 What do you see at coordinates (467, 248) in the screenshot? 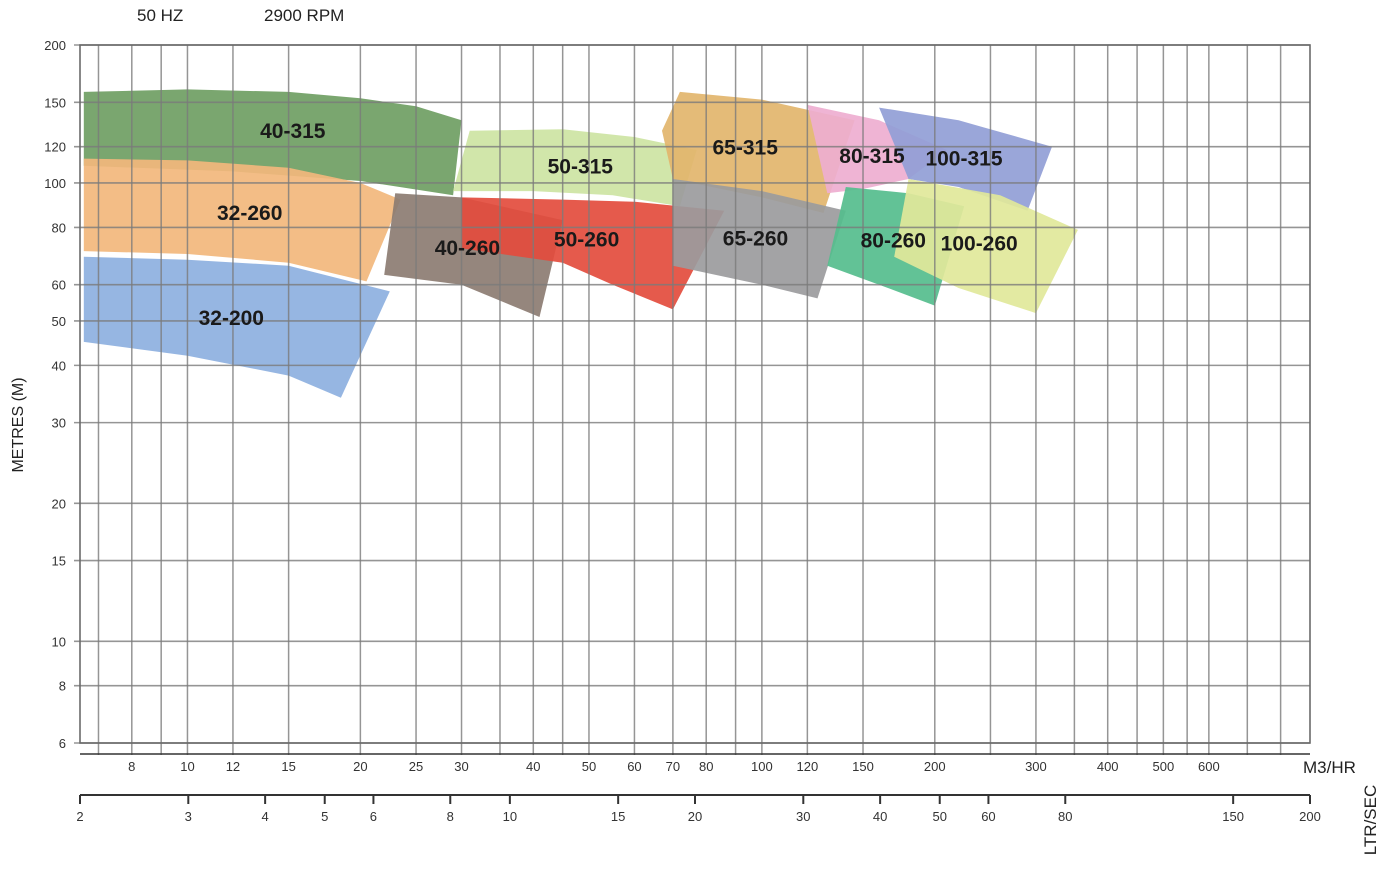
I see `region-label-40-260: 40-260` at bounding box center [467, 248].